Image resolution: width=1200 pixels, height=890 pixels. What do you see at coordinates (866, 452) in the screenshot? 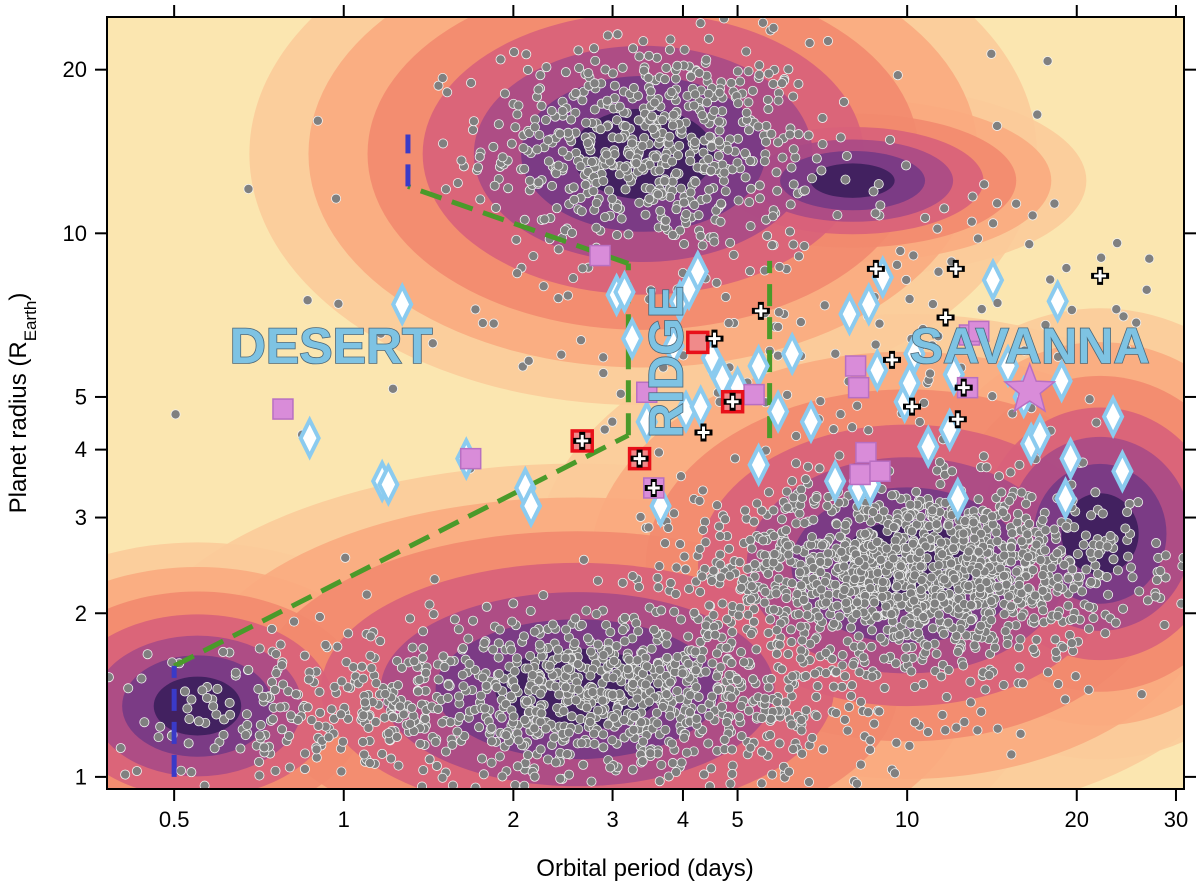
I see `planet-square` at bounding box center [866, 452].